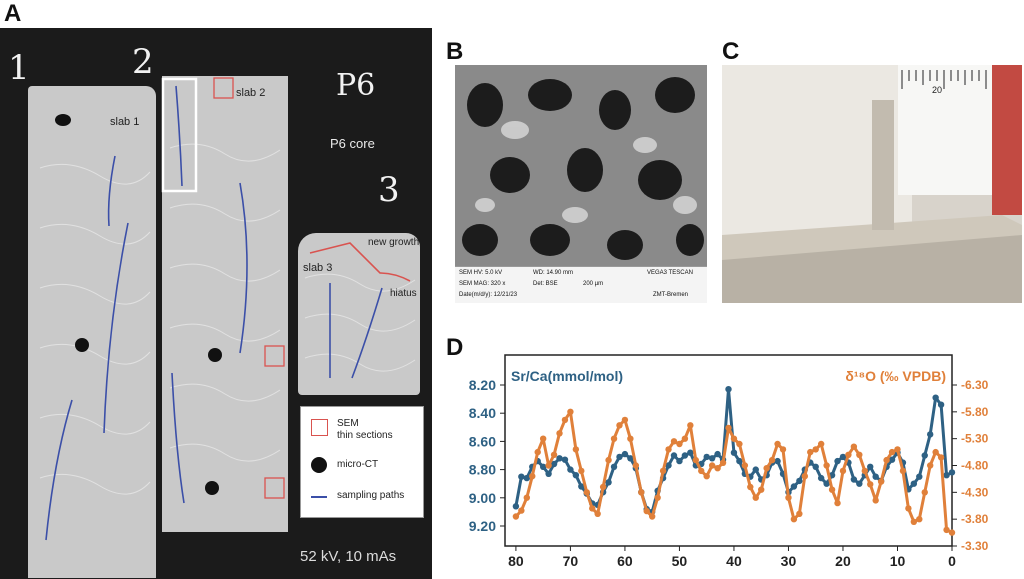  I want to click on legend-sem-line2: thin sections, so click(365, 435).